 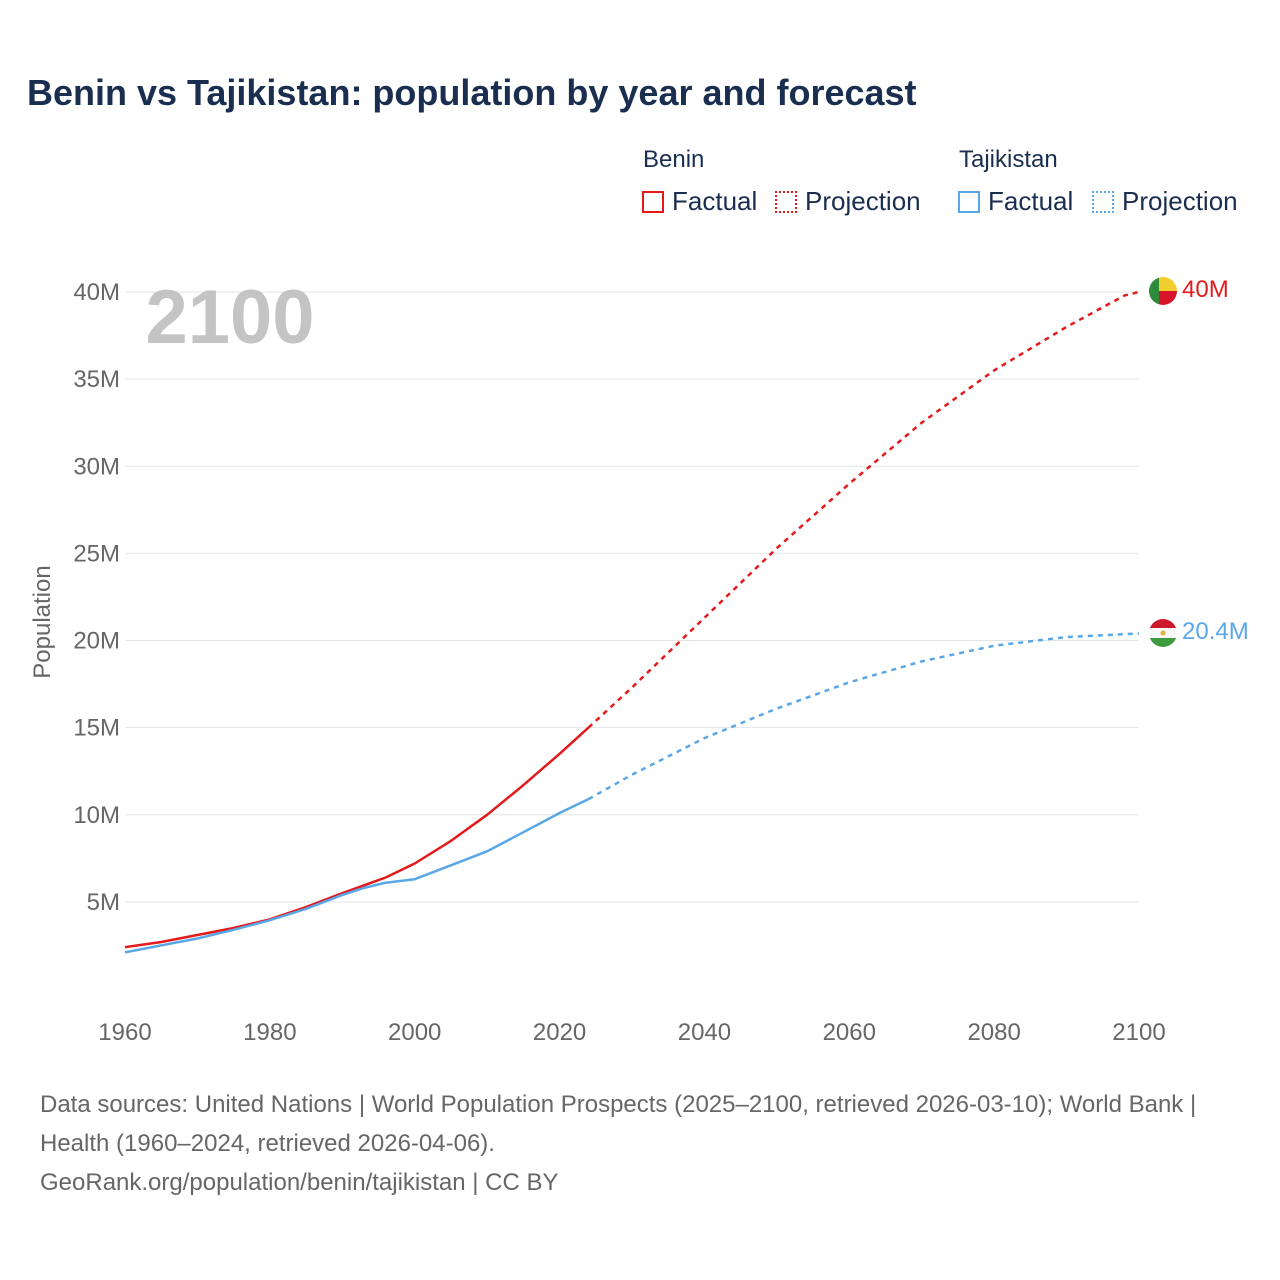 I want to click on legend-tajikistan-projection: Projection, so click(x=1165, y=201).